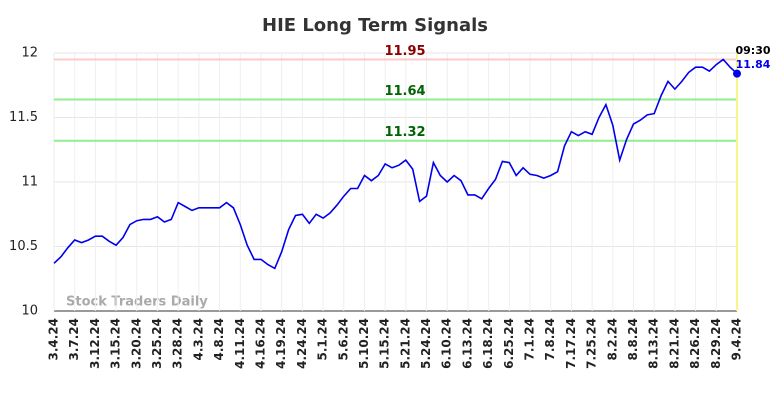 This screenshot has height=398, width=784. I want to click on x-tick-label: 3.4.24, so click(54, 339).